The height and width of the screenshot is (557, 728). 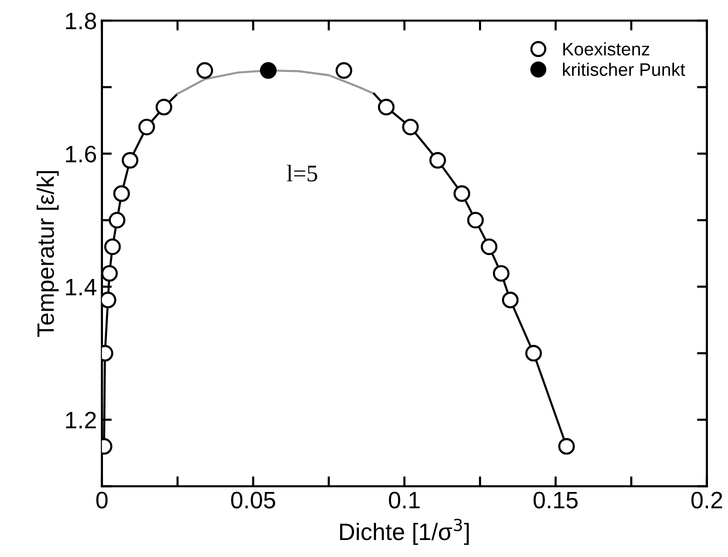 I want to click on x-tick-label: 0.15, so click(x=556, y=500).